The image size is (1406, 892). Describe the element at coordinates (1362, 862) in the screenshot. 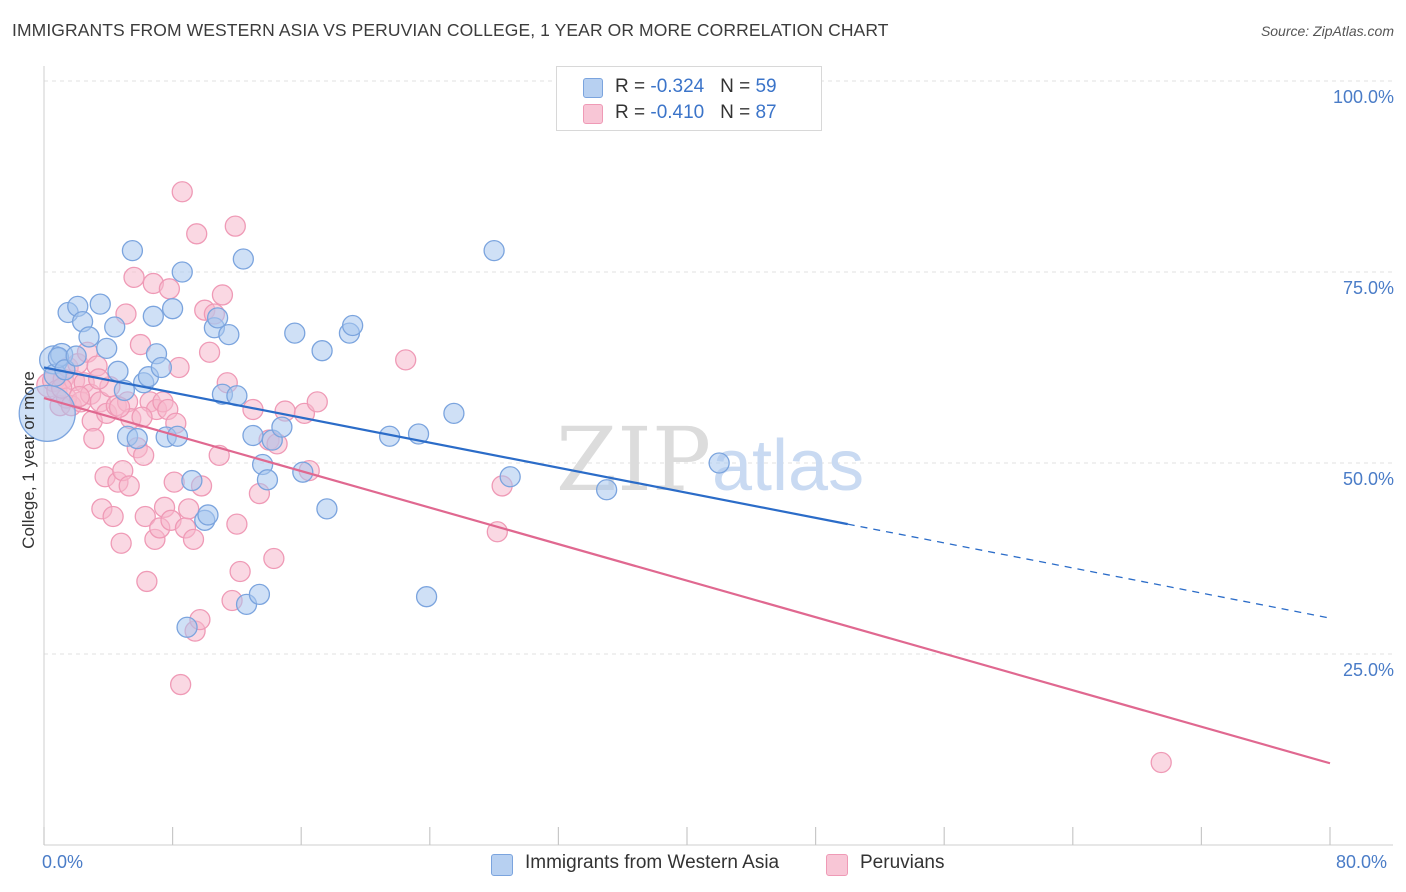

I see `x-tick-80: 80.0%` at that location.